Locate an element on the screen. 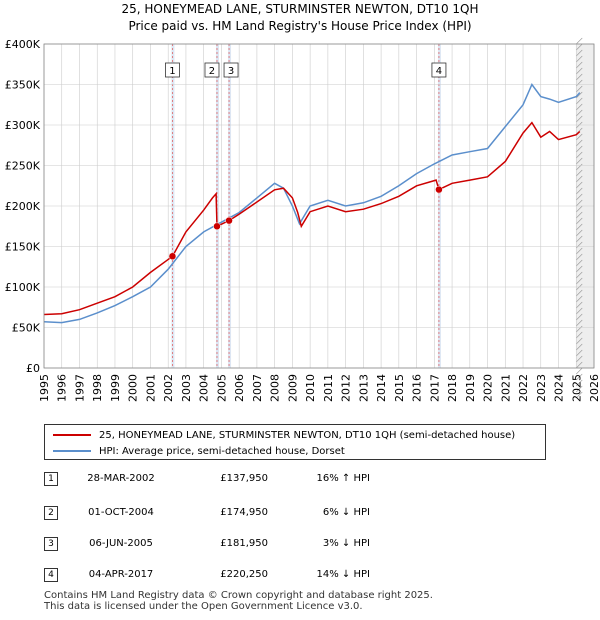  y-tick-label: £400K is located at coordinates (23, 44).